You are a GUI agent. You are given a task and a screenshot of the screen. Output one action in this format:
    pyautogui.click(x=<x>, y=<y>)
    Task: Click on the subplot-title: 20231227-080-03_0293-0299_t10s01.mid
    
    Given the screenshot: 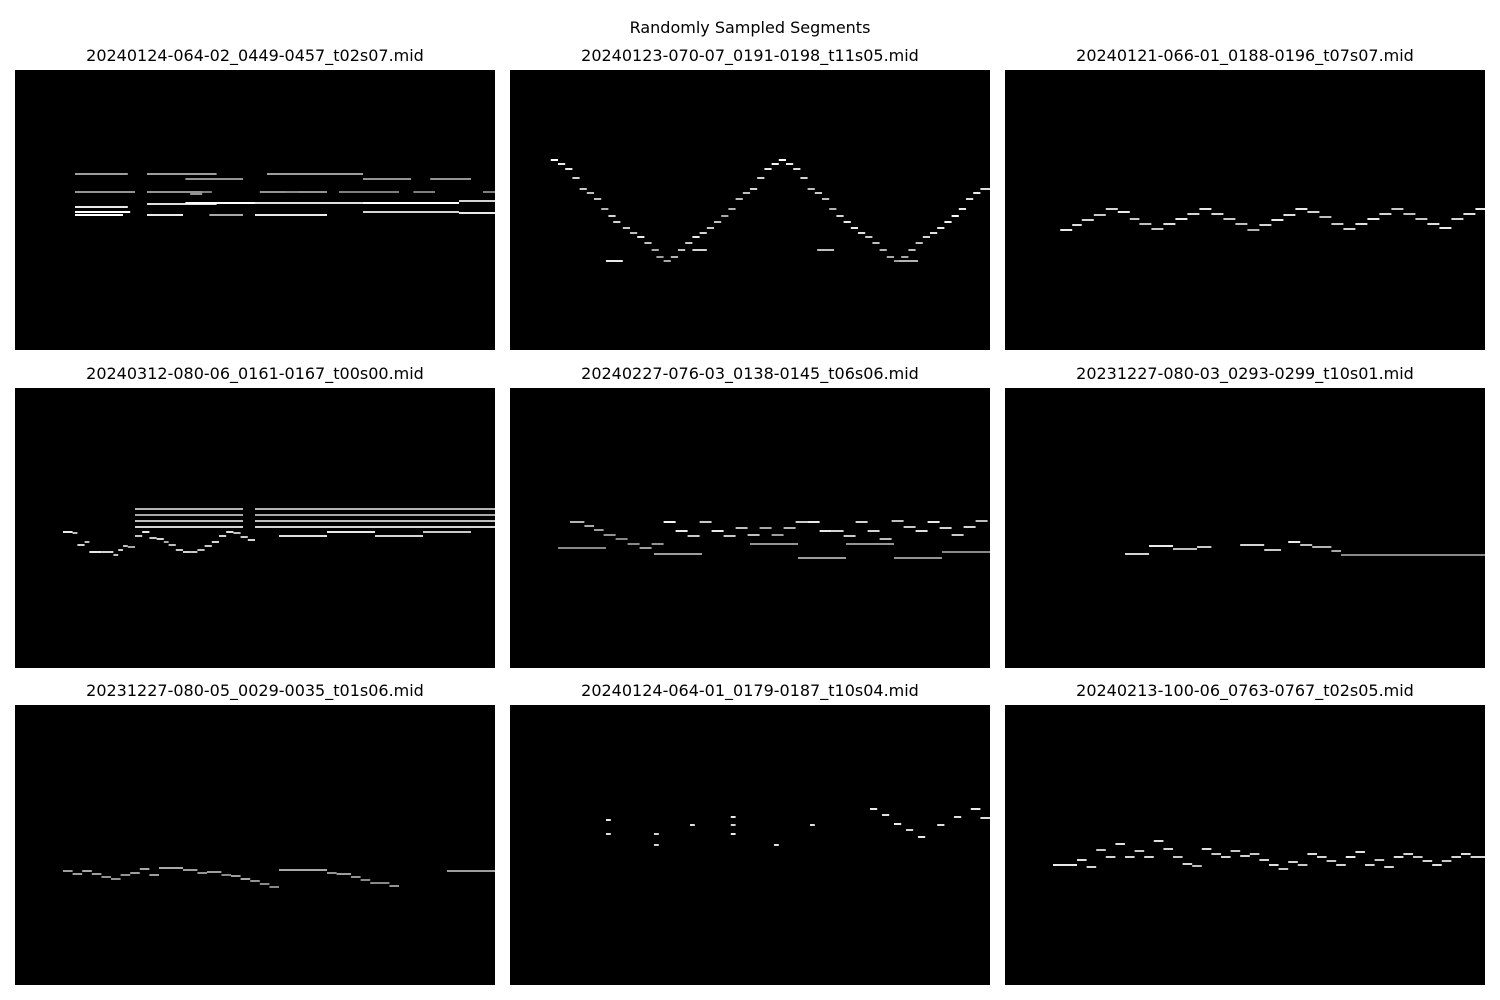 What is the action you would take?
    pyautogui.click(x=1245, y=373)
    